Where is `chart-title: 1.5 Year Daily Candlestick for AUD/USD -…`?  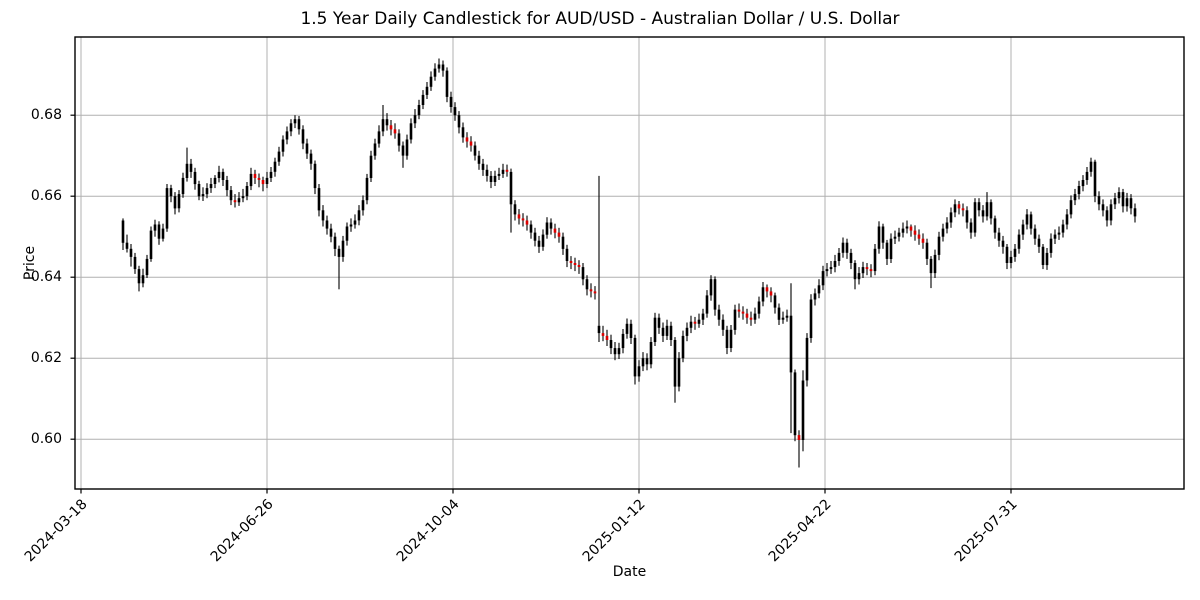
chart-title: 1.5 Year Daily Candlestick for AUD/USD -… is located at coordinates (600, 19).